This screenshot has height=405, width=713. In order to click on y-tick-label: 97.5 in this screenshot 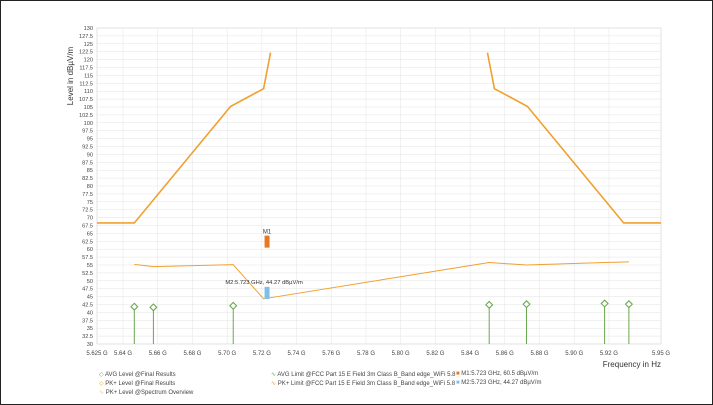, I will do `click(87, 132)`.